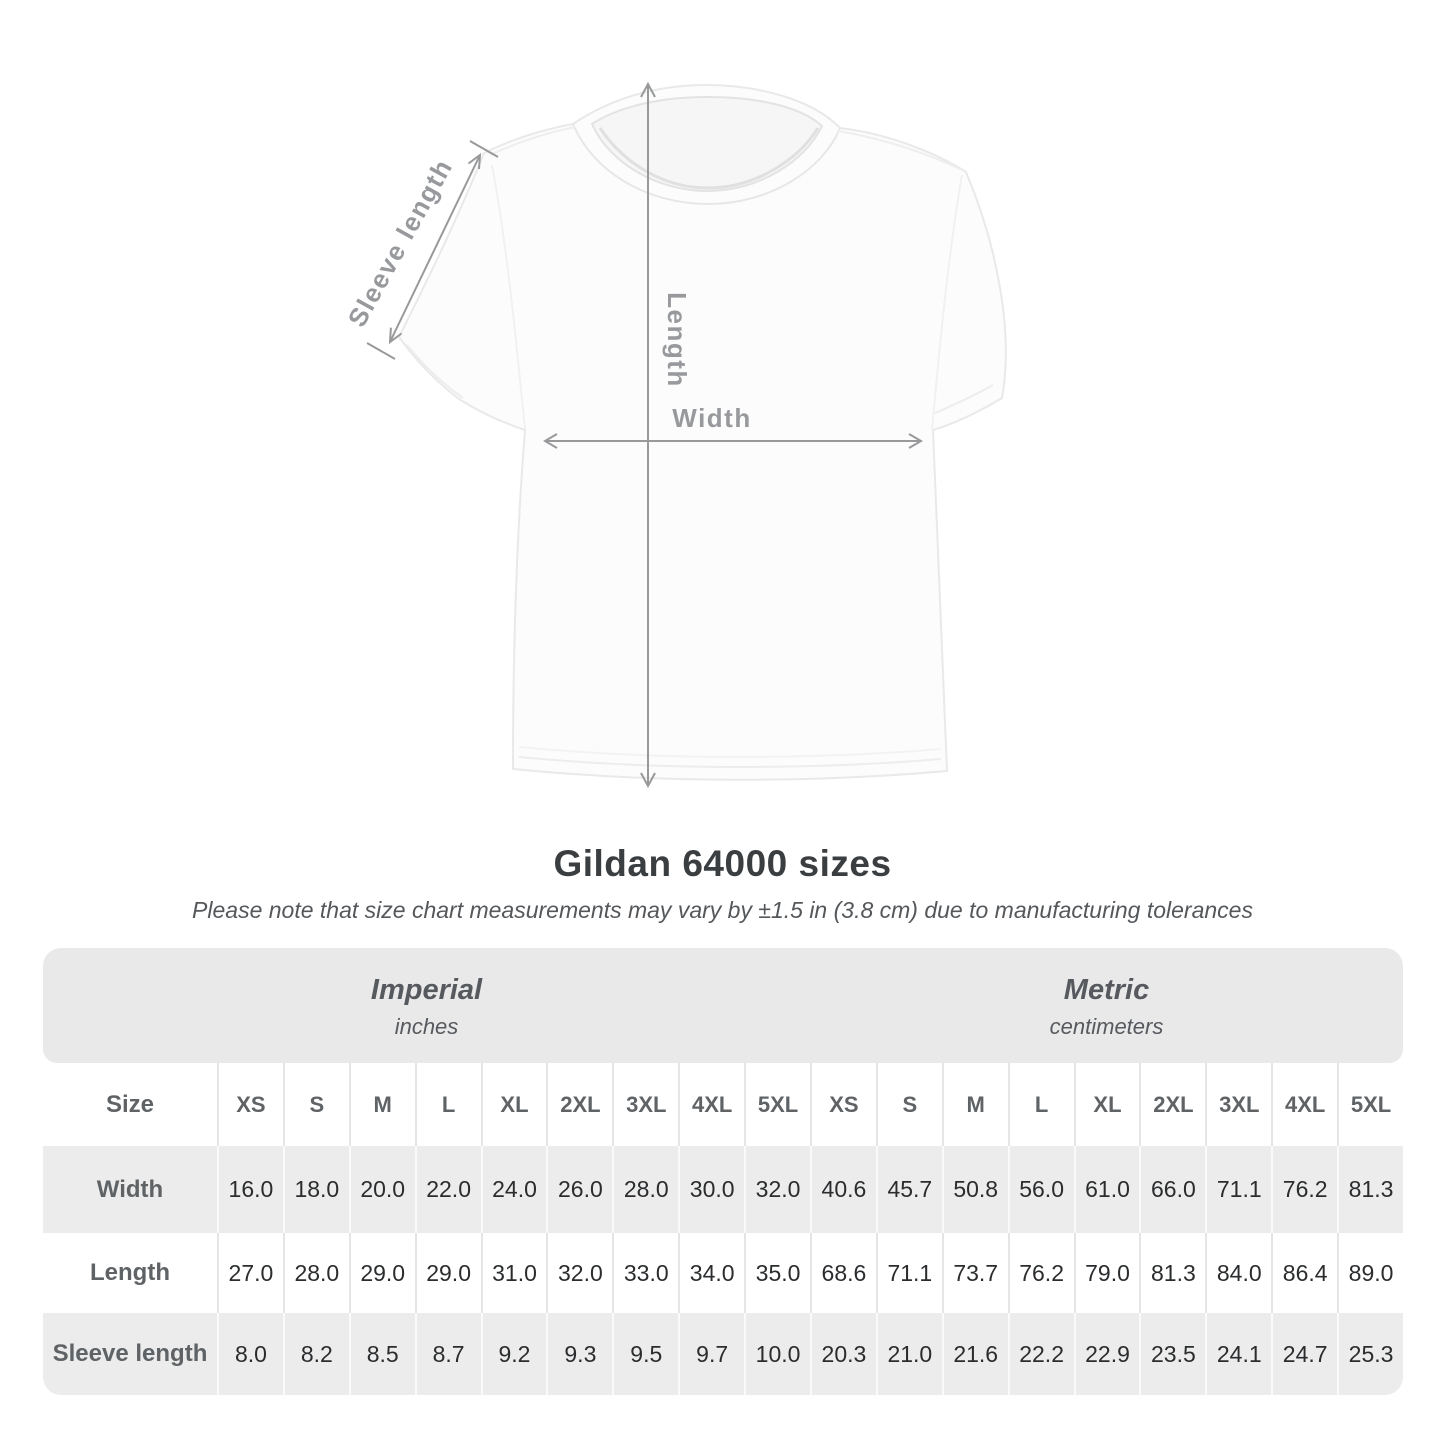  I want to click on table-cell: 18.0, so click(315, 1189).